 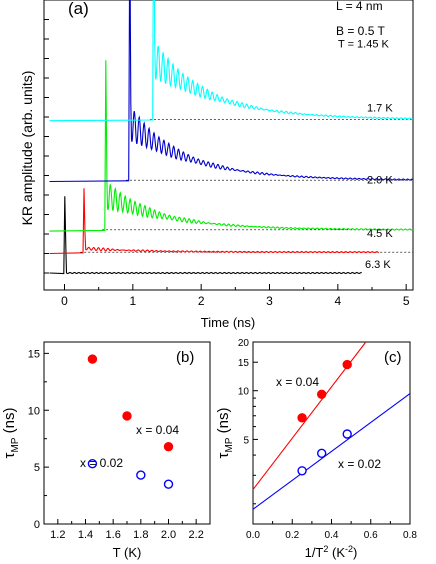 What do you see at coordinates (140, 535) in the screenshot?
I see `x-tick-label-b: 1.8` at bounding box center [140, 535].